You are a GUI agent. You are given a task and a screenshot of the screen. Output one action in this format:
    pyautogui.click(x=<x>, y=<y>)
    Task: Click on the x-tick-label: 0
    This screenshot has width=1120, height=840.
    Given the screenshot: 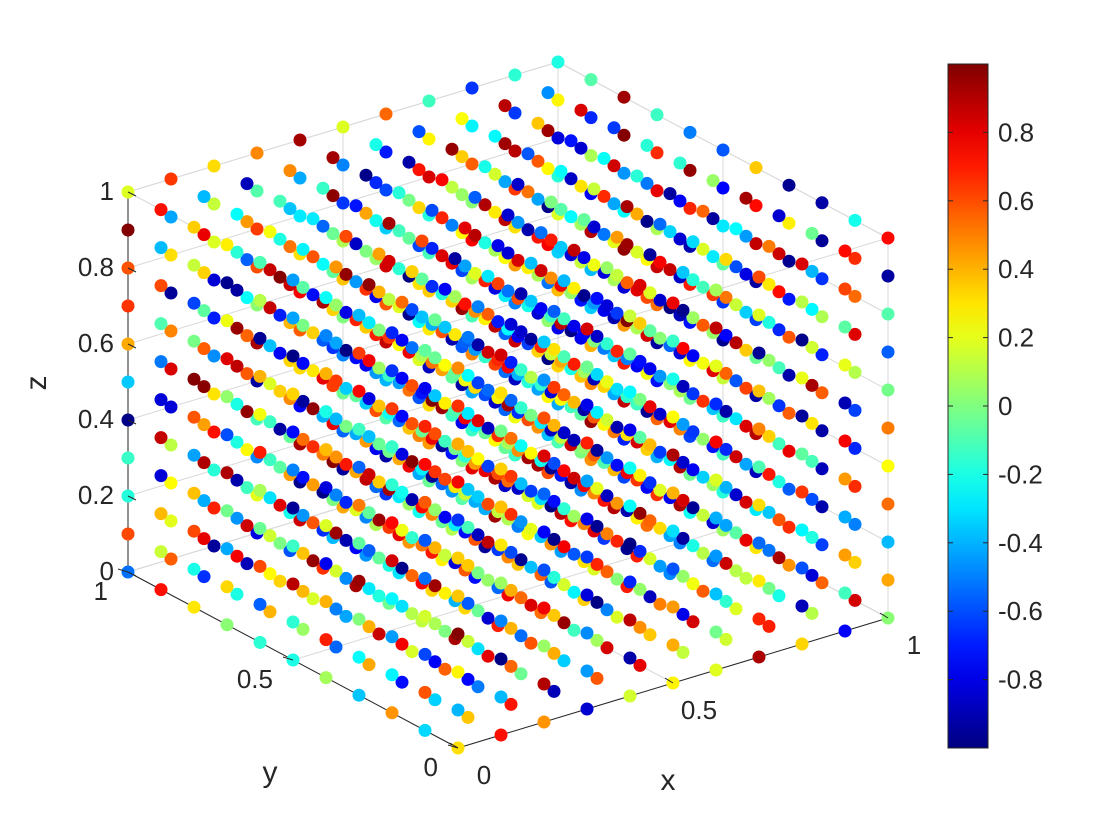 What is the action you would take?
    pyautogui.click(x=484, y=775)
    